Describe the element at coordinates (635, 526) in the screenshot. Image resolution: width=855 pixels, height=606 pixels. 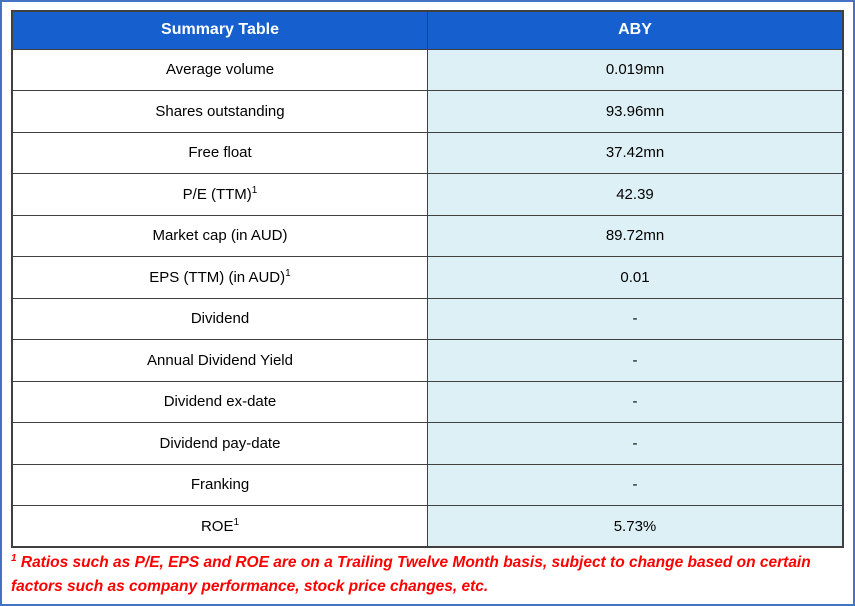
I see `row-value: 5.73%` at that location.